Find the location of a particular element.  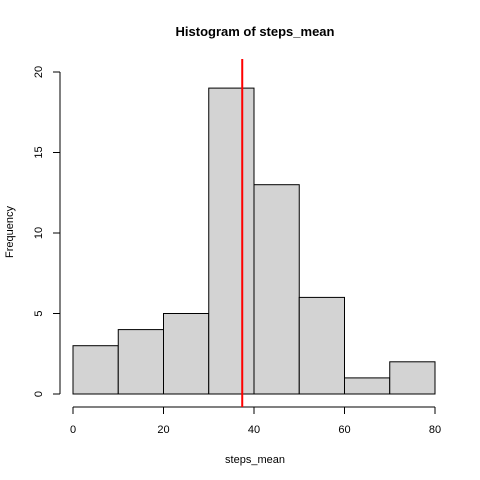

x-tick-label-3: 60 is located at coordinates (344, 430).